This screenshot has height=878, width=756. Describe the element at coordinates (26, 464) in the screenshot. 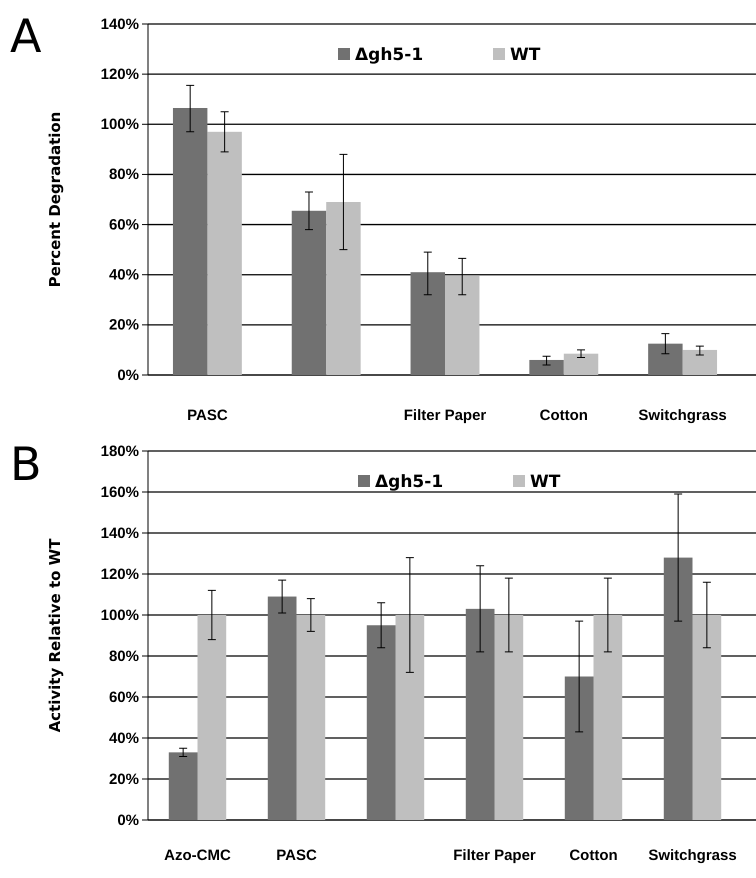

I see `text: B` at that location.